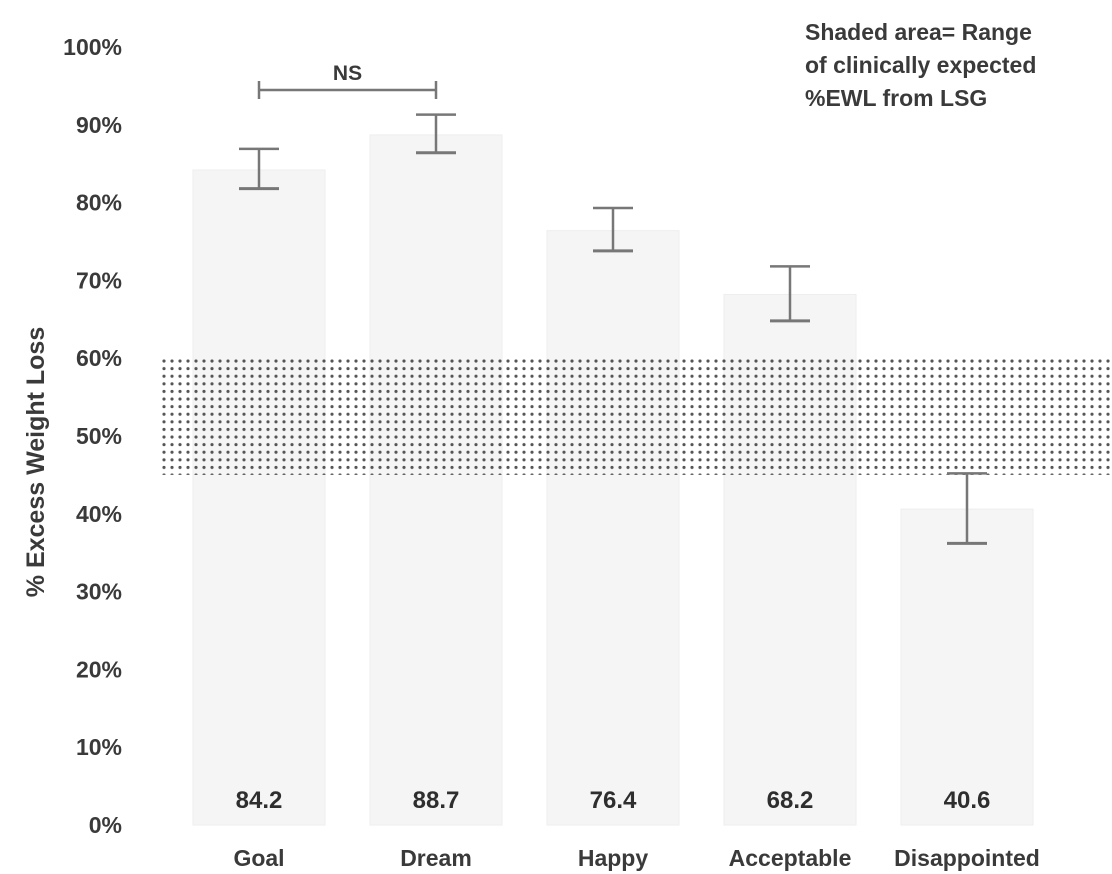 The height and width of the screenshot is (874, 1112). I want to click on category-label-happy: Happy, so click(613, 858).